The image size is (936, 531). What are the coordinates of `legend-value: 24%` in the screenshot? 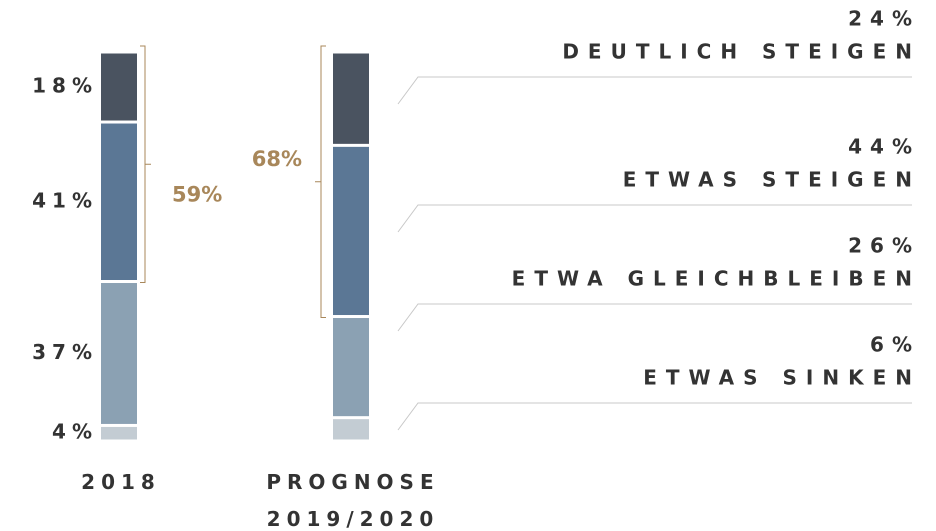 It's located at (884, 19).